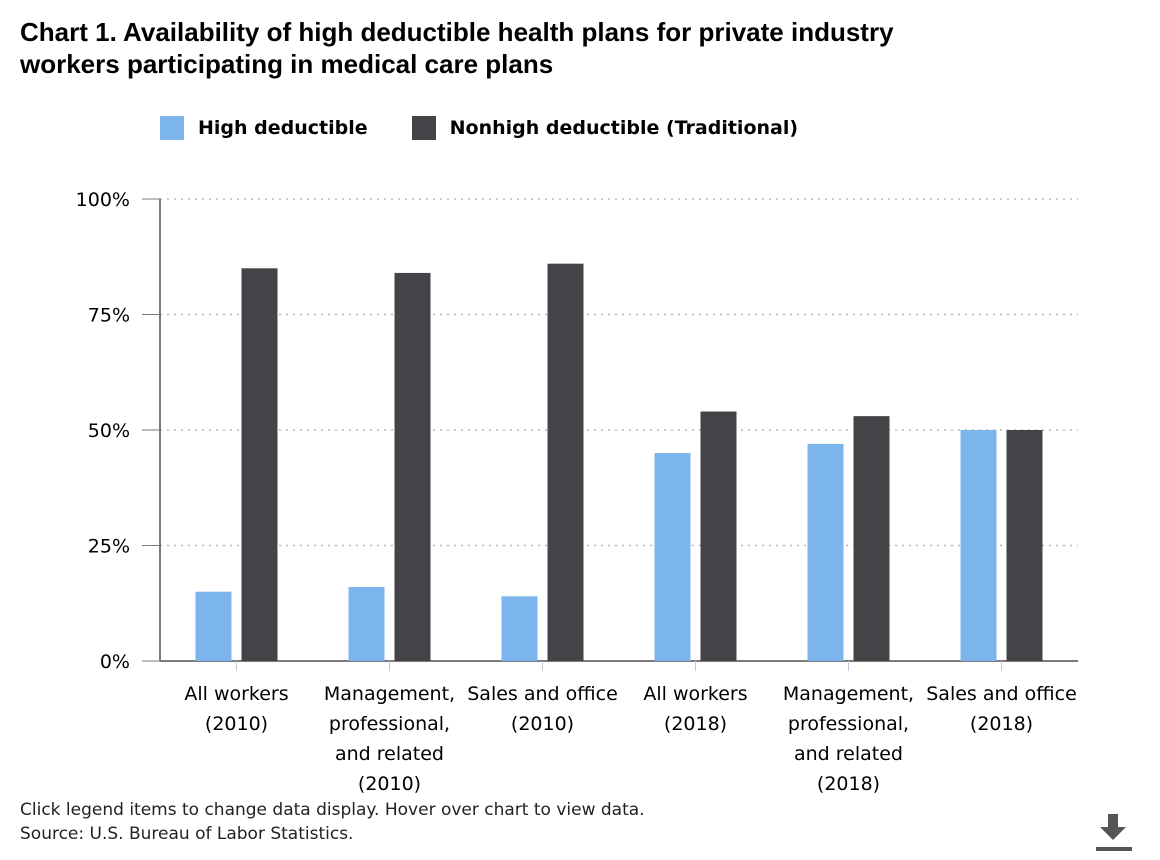 This screenshot has height=860, width=1160. I want to click on chart-source: Source: U.S. Bureau of Labor Statistics., so click(187, 834).